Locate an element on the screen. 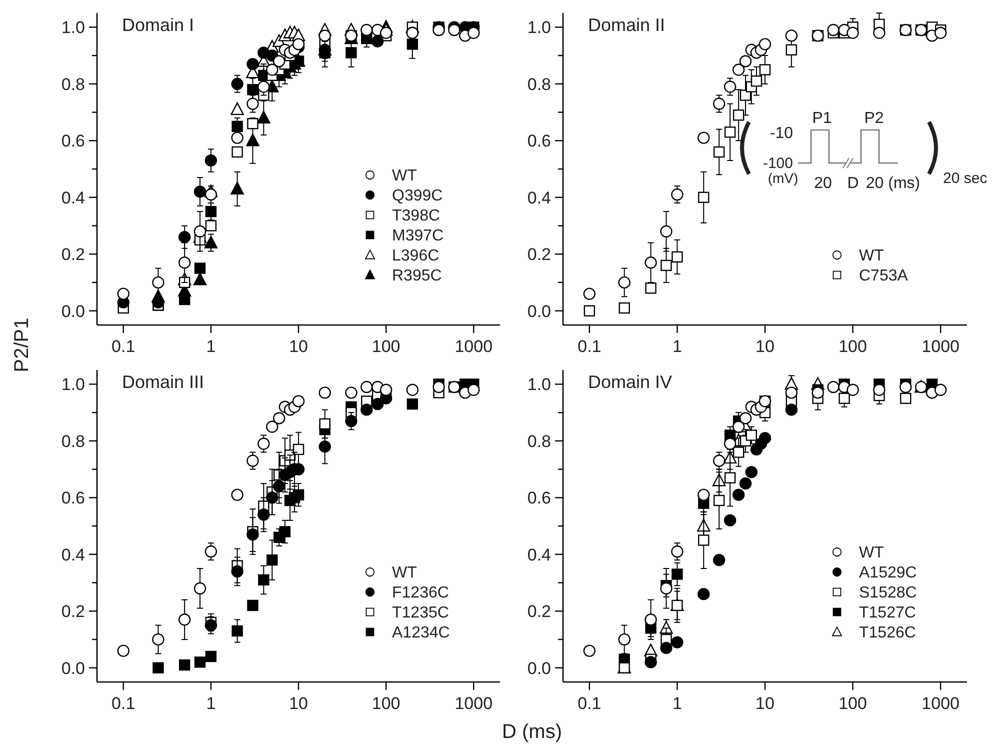 The width and height of the screenshot is (1000, 750). chart-title: Domain I is located at coordinates (158, 25).